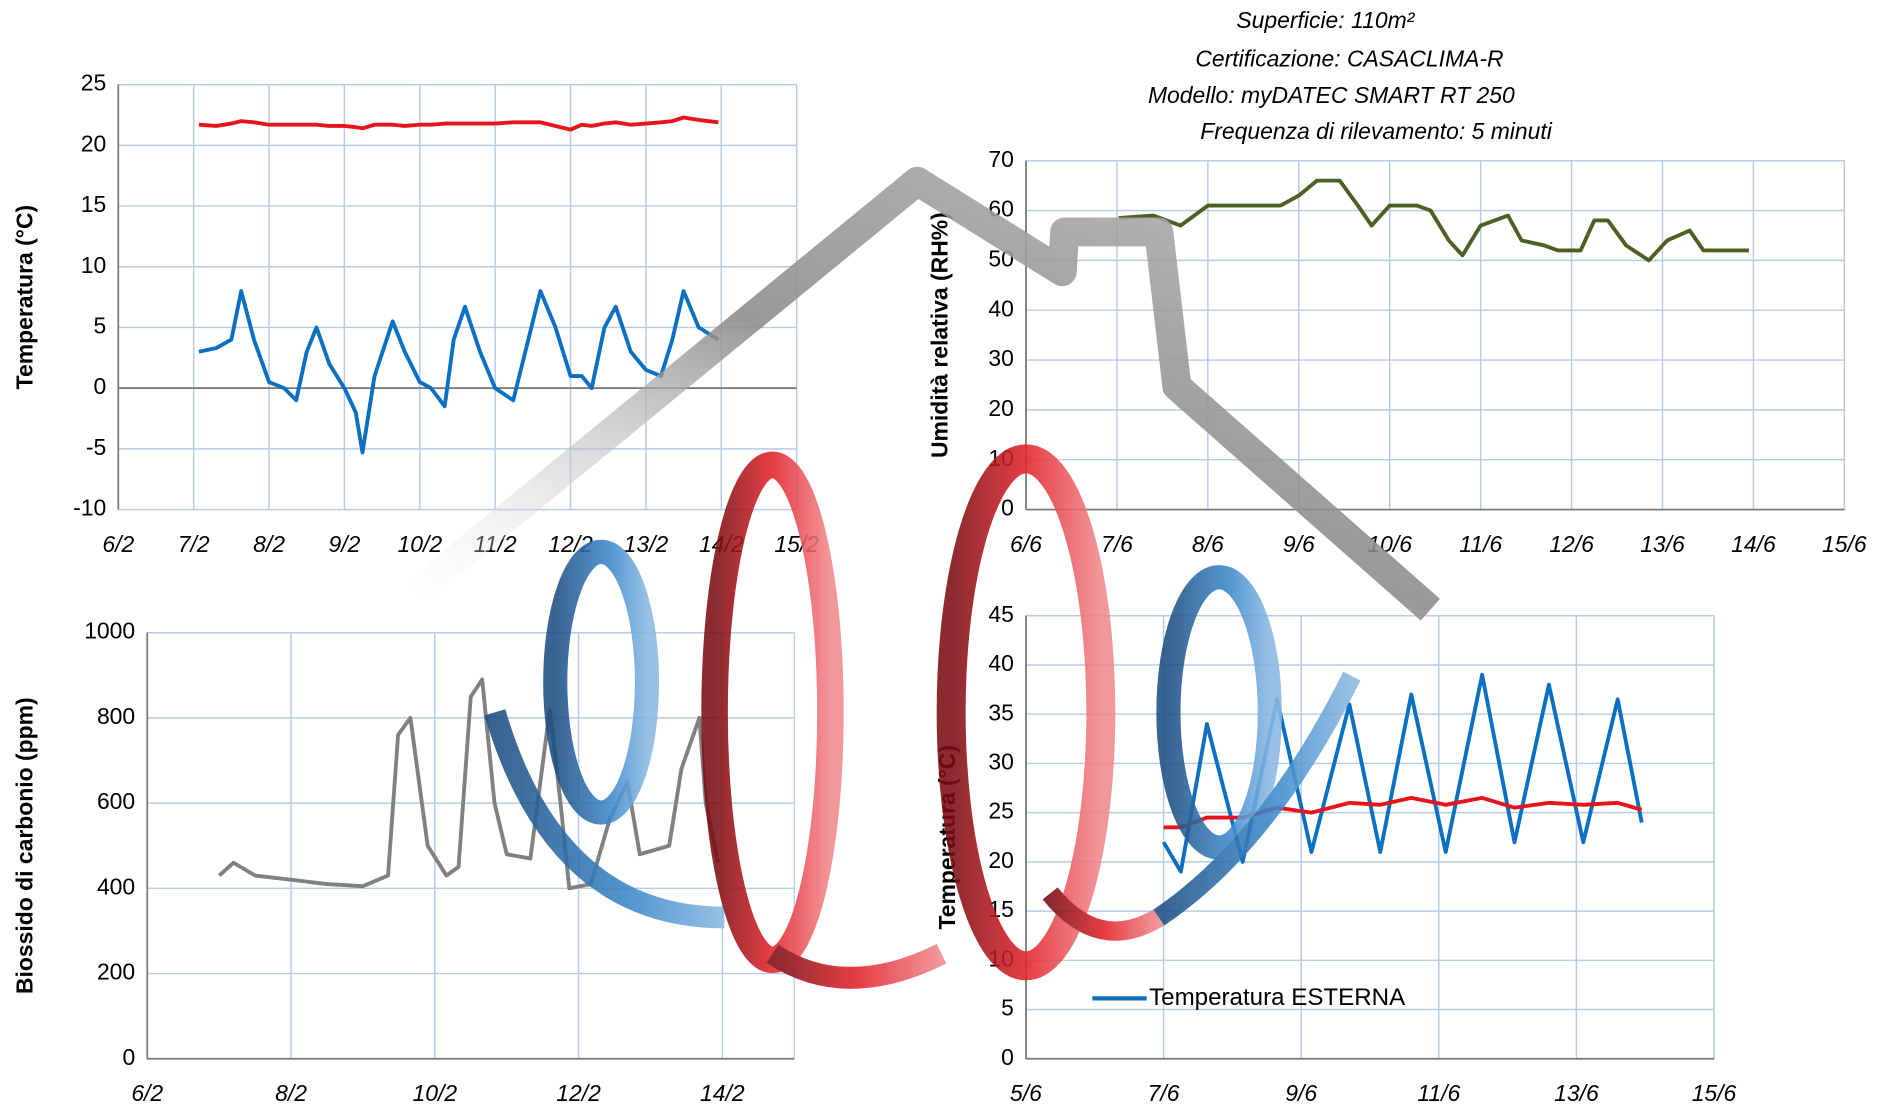  I want to click on y-tick-label: 400, so click(116, 886).